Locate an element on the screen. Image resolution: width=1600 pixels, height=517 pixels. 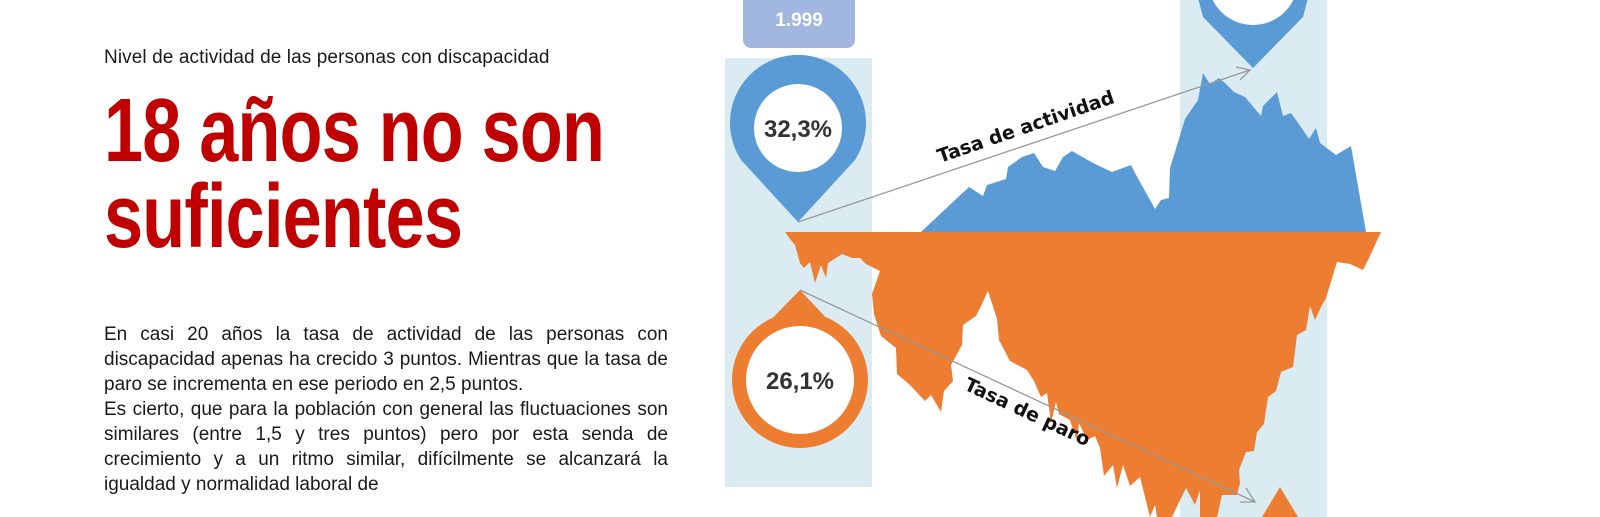
year-badge: 1.999 is located at coordinates (799, 24).